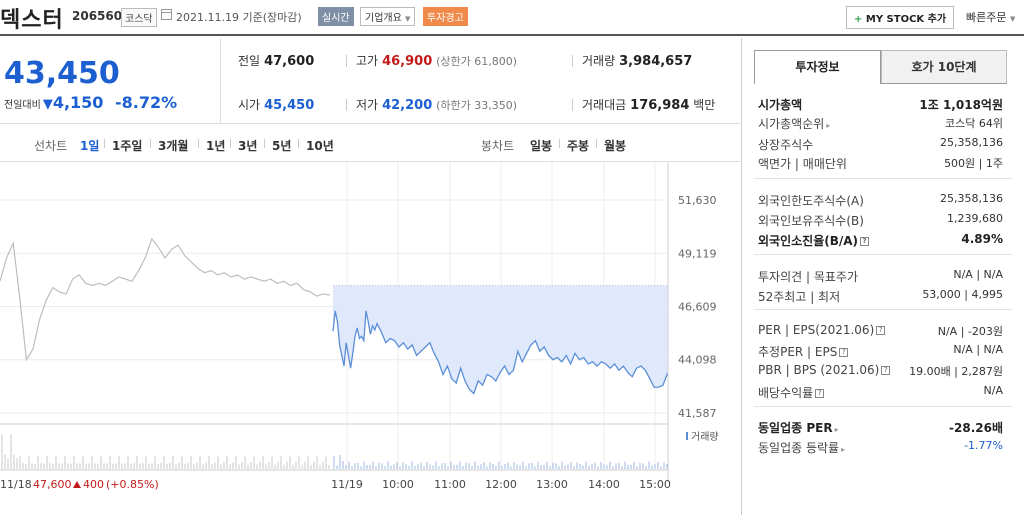 This screenshot has height=515, width=1024. Describe the element at coordinates (388, 16) in the screenshot. I see `company-overview-button: 기업개요 ▼` at that location.